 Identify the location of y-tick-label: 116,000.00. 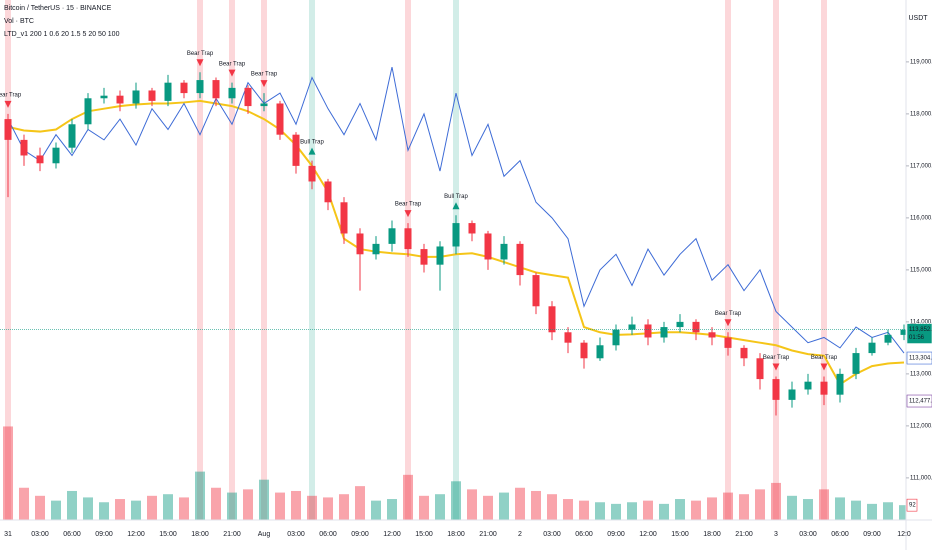
(921, 218).